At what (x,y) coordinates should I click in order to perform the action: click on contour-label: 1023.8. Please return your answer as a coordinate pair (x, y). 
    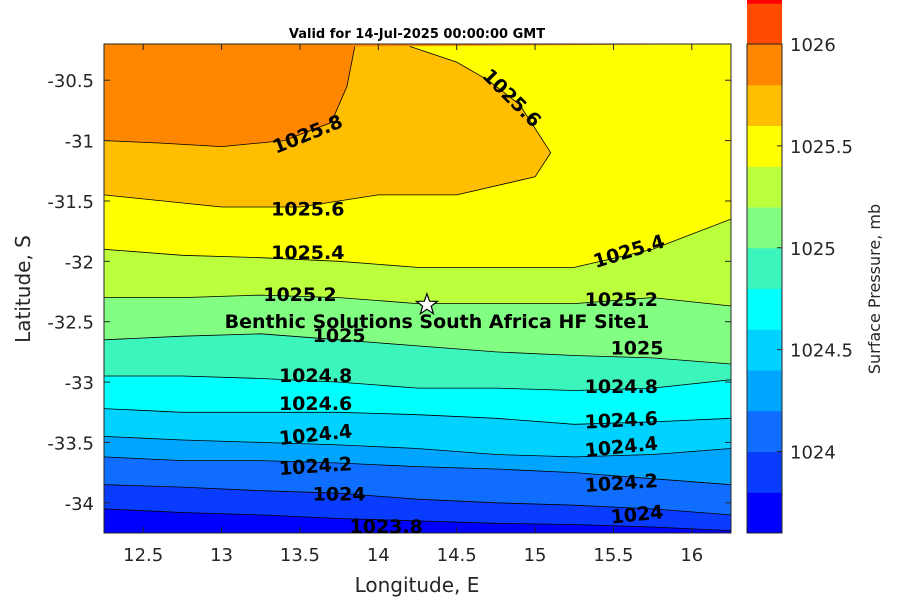
    Looking at the image, I should click on (386, 527).